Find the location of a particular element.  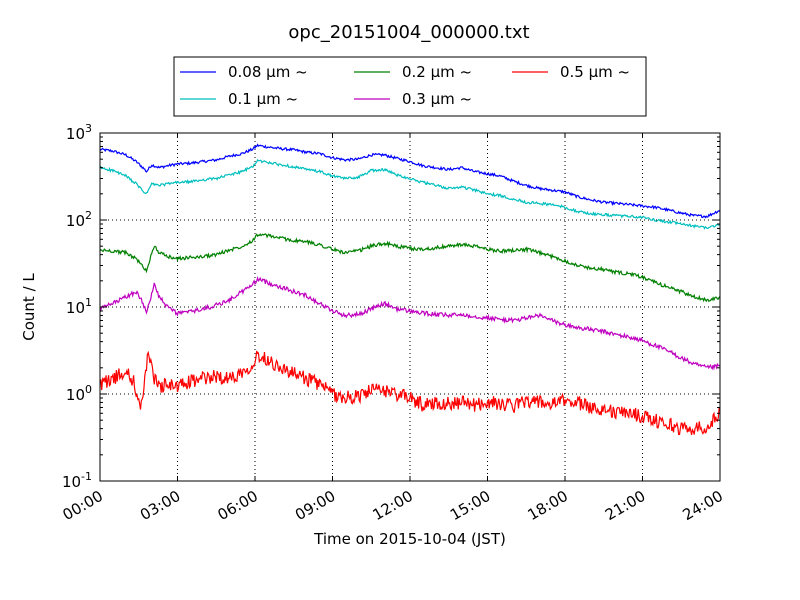

y-axis-label: Count / L is located at coordinates (29, 307).